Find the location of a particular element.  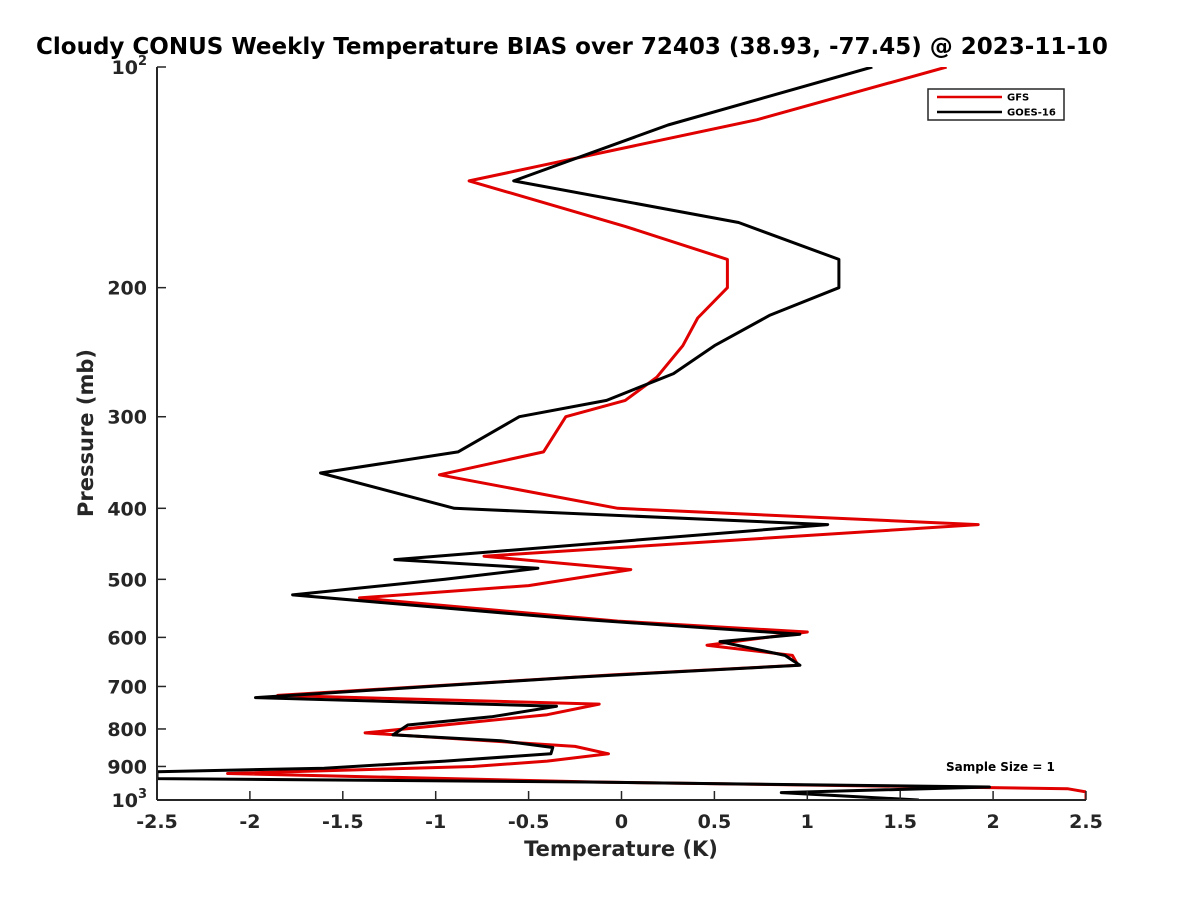

legend-box is located at coordinates (996, 104).